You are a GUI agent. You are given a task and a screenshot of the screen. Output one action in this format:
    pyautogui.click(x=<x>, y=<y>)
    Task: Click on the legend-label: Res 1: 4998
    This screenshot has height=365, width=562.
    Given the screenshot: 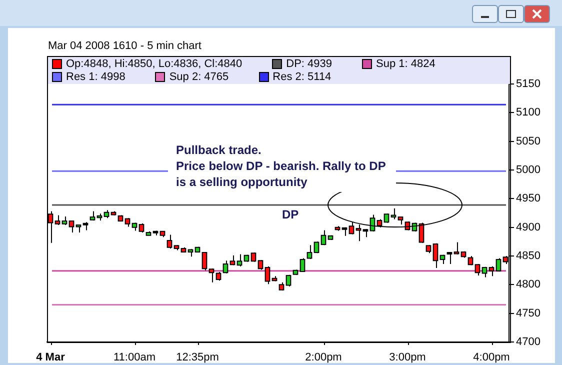 What is the action you would take?
    pyautogui.click(x=96, y=76)
    